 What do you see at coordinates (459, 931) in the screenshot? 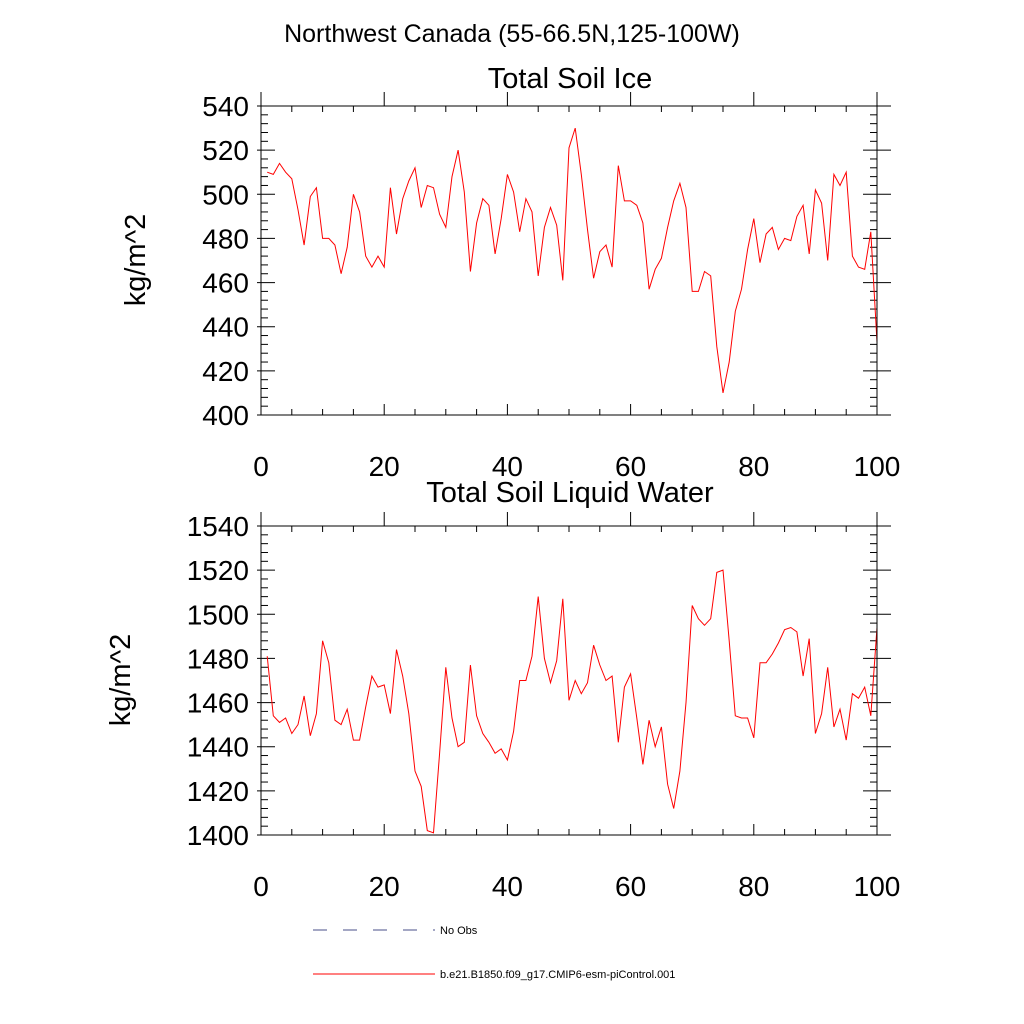
I see `legend-label-no-obs: No Obs` at bounding box center [459, 931].